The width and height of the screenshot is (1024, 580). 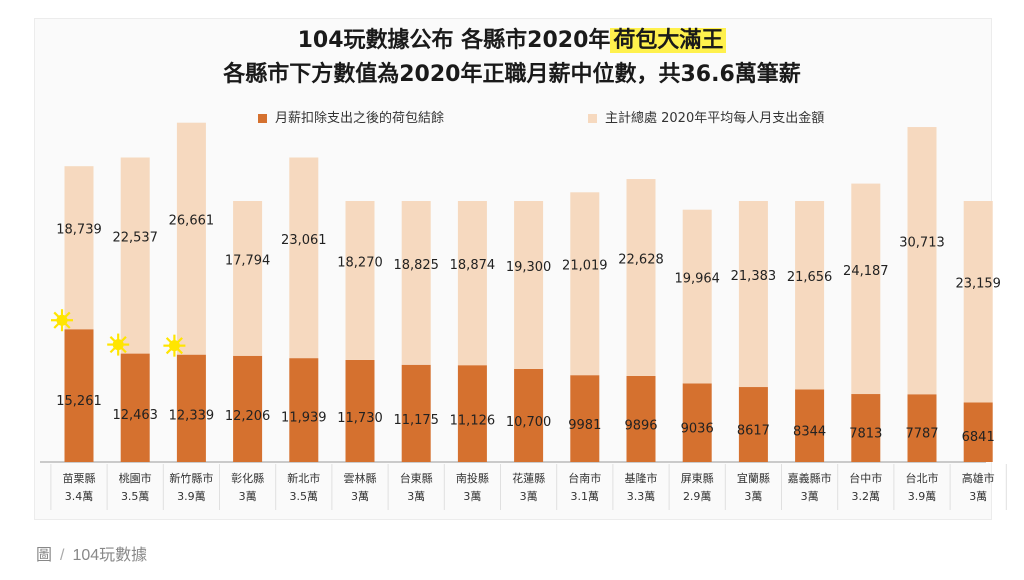 I want to click on salary-median-label-16: 3萬, so click(x=978, y=496).